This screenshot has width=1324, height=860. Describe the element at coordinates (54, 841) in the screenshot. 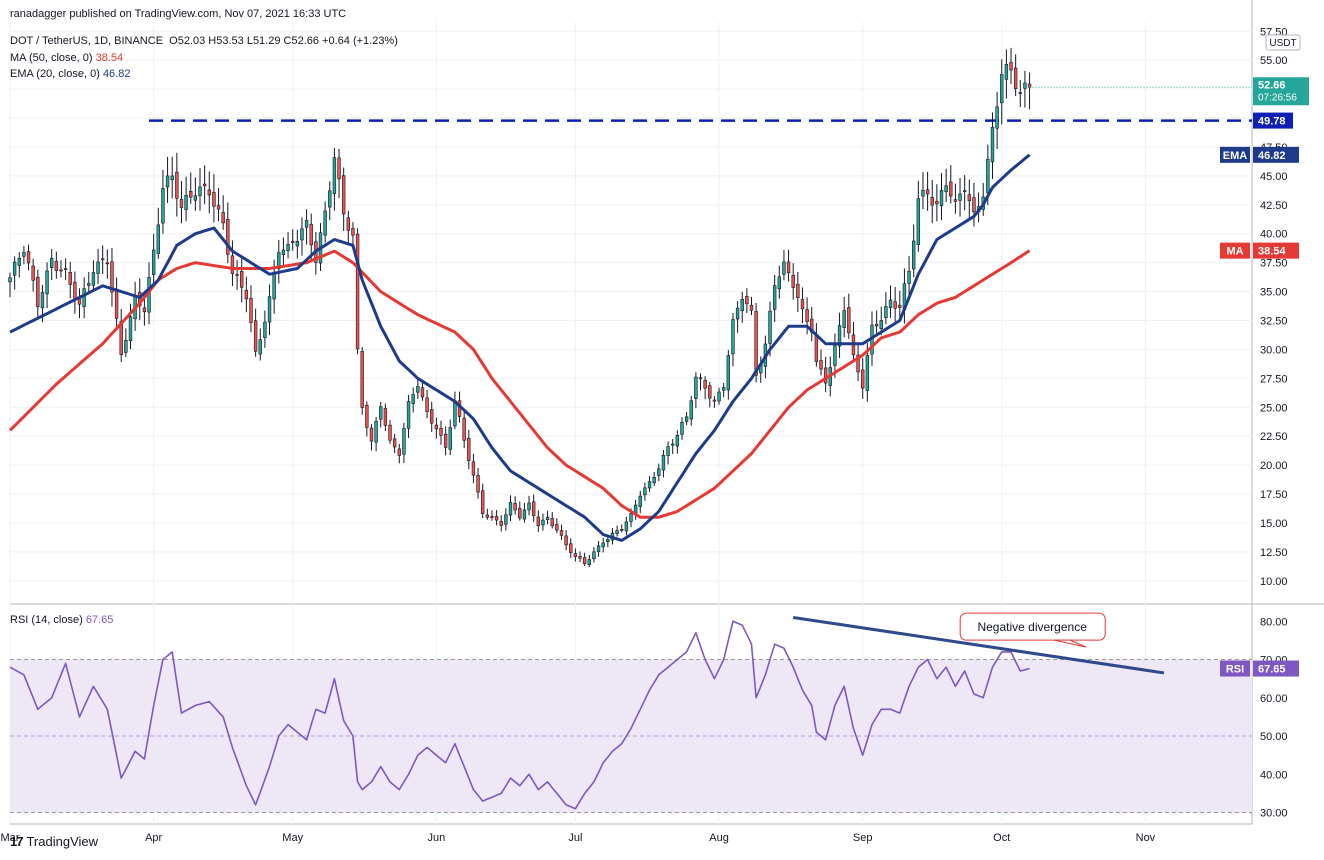

I see `tradingview-footer: 17 TradingView` at that location.